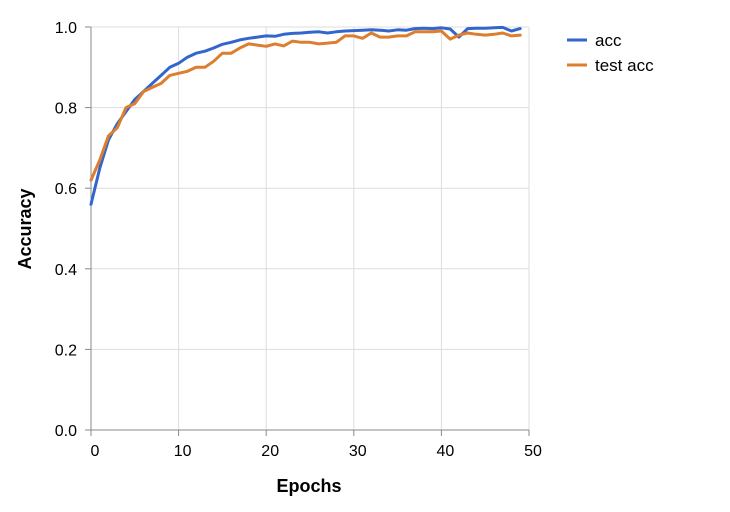 The width and height of the screenshot is (730, 512). Describe the element at coordinates (66, 189) in the screenshot. I see `y-tick-label: 0.6` at that location.